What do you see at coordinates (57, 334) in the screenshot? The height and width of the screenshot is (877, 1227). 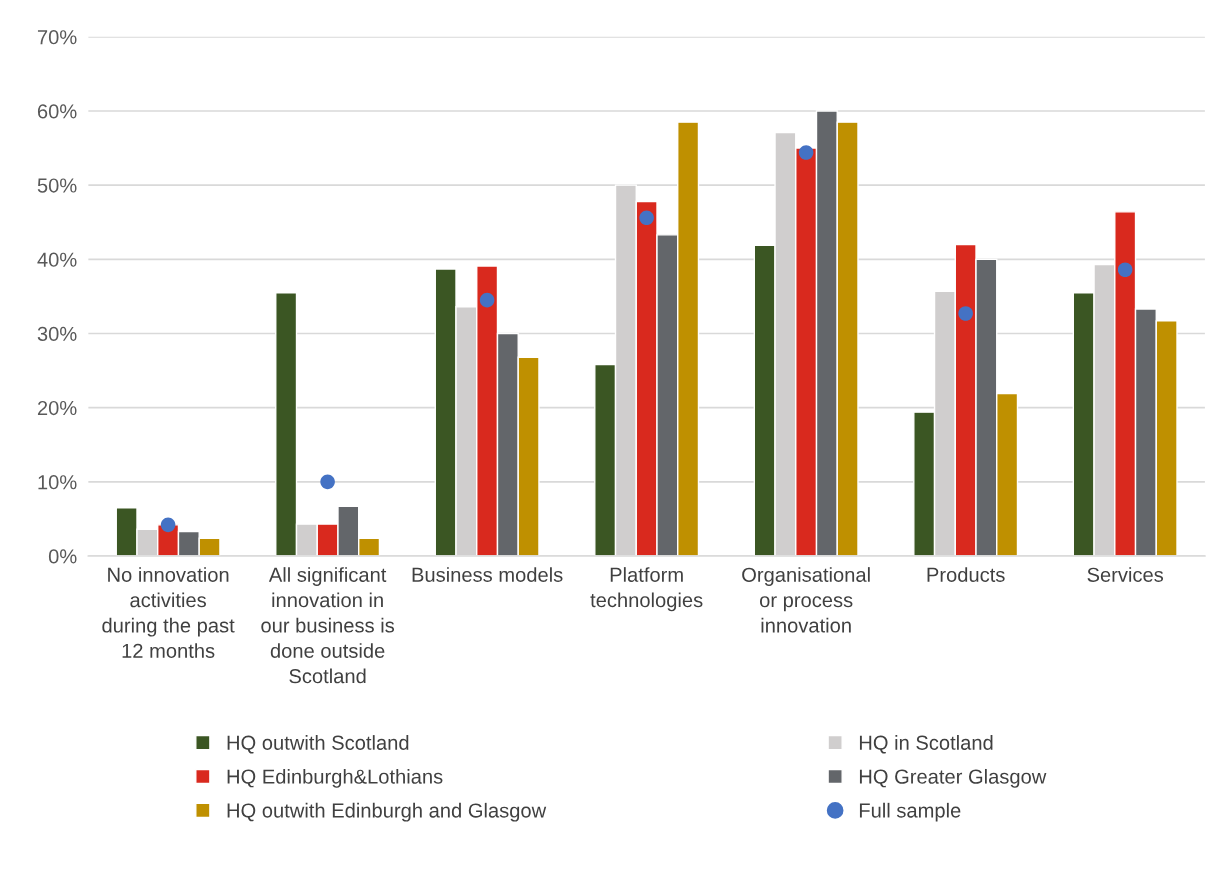 I see `y-tick-label: 30%` at bounding box center [57, 334].